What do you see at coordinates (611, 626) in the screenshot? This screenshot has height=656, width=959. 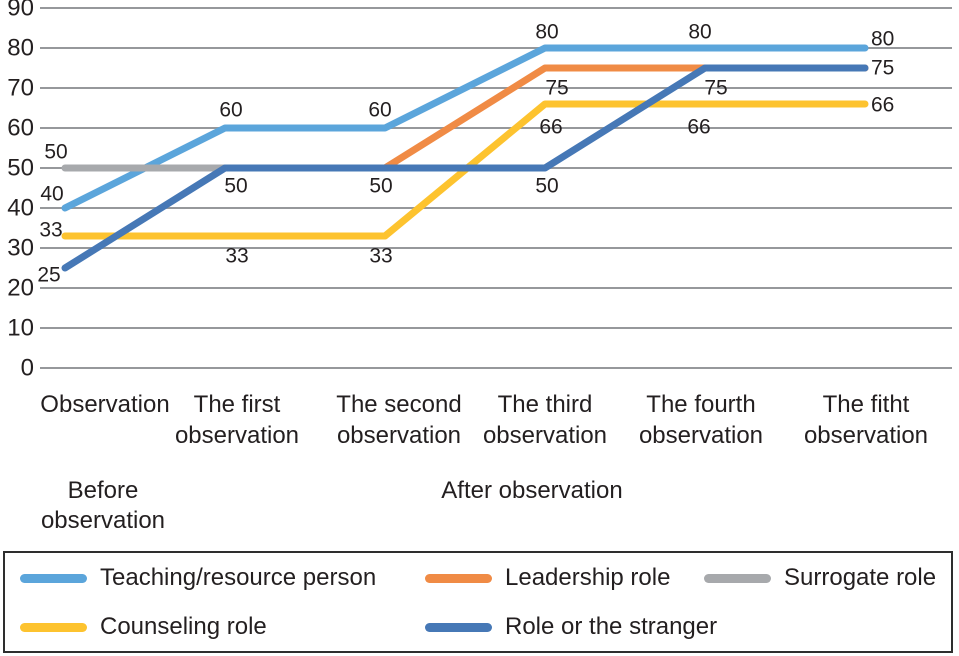 I see `legend-label: Role or the stranger` at bounding box center [611, 626].